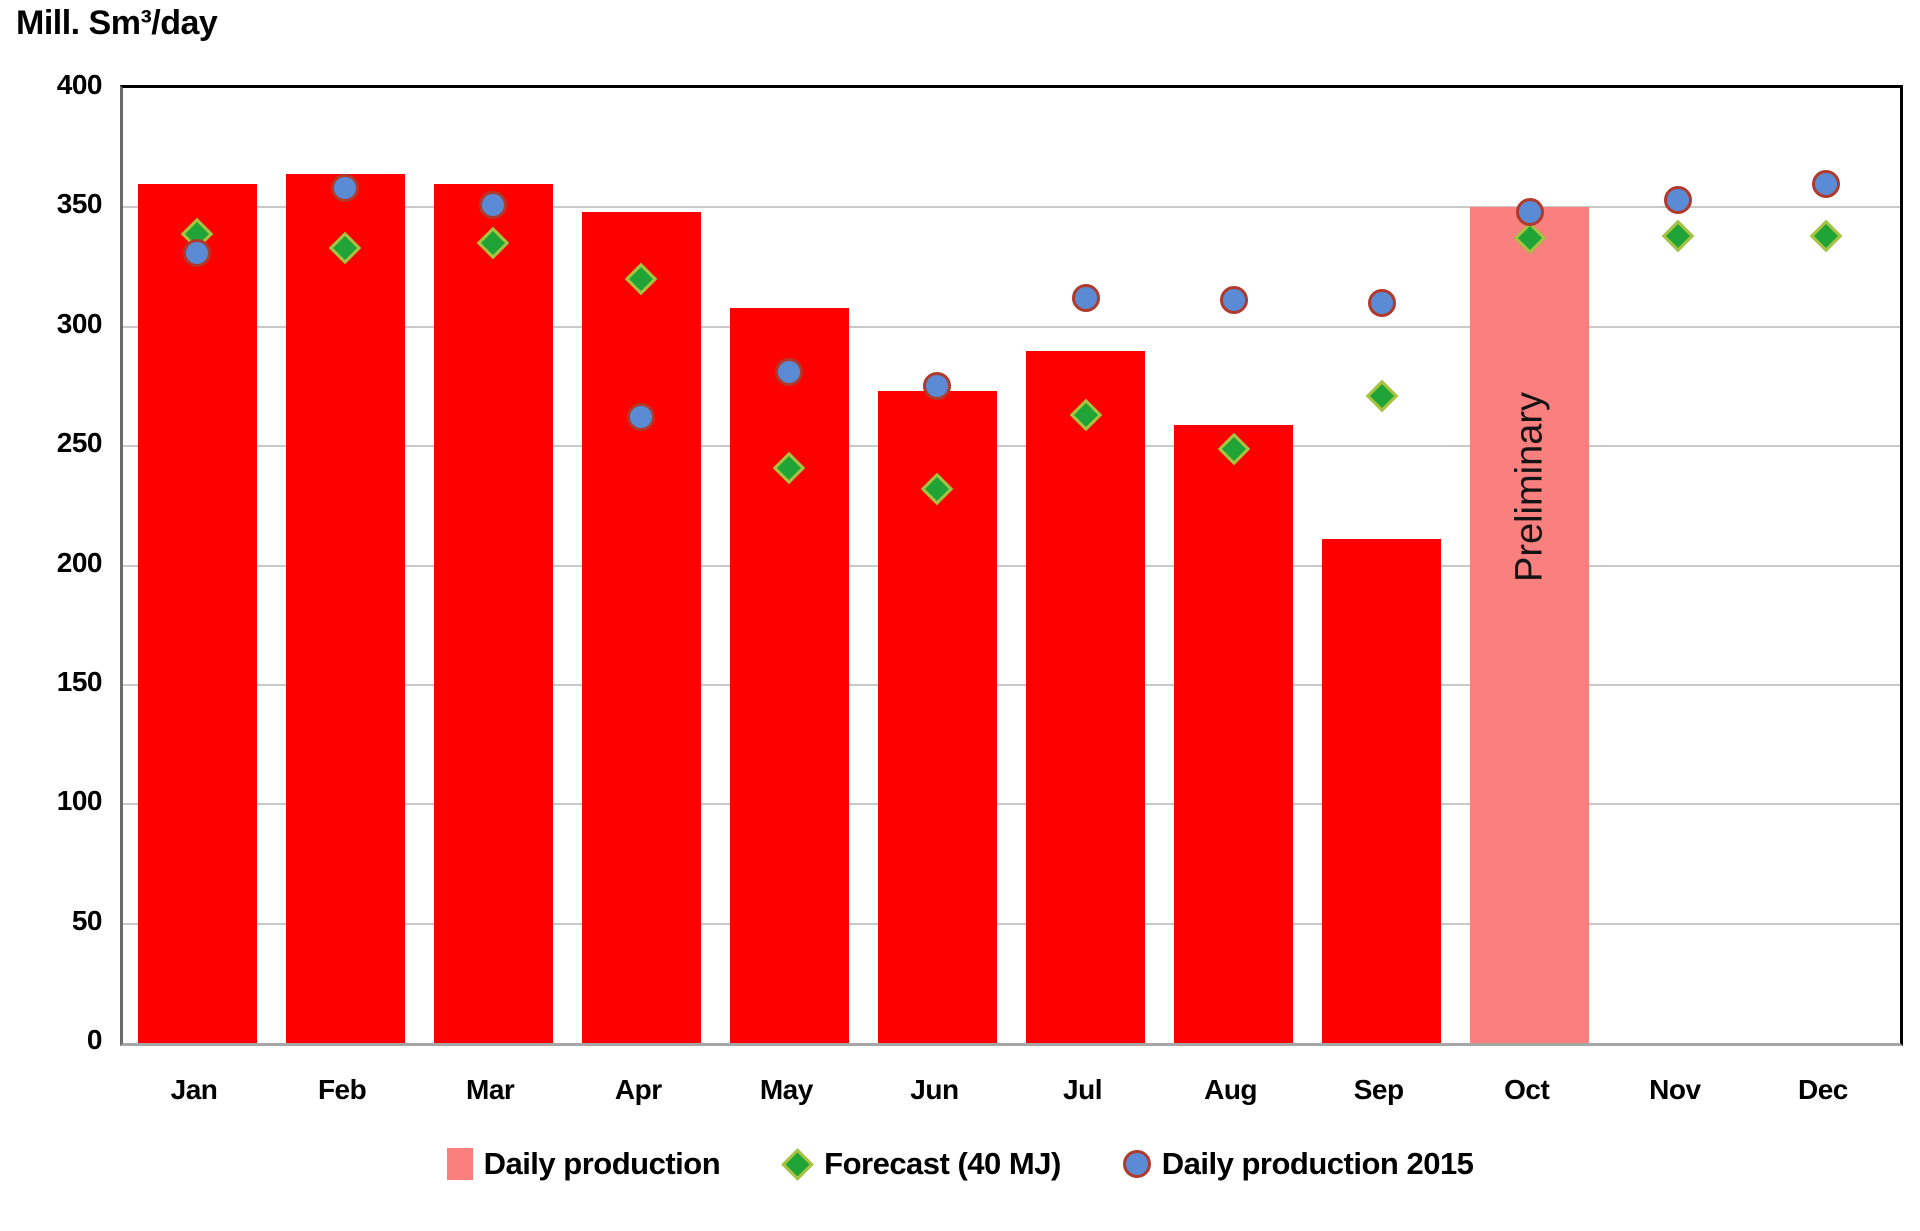  What do you see at coordinates (1317, 1163) in the screenshot?
I see `legend-label-daily-production-2015: Daily production 2015` at bounding box center [1317, 1163].